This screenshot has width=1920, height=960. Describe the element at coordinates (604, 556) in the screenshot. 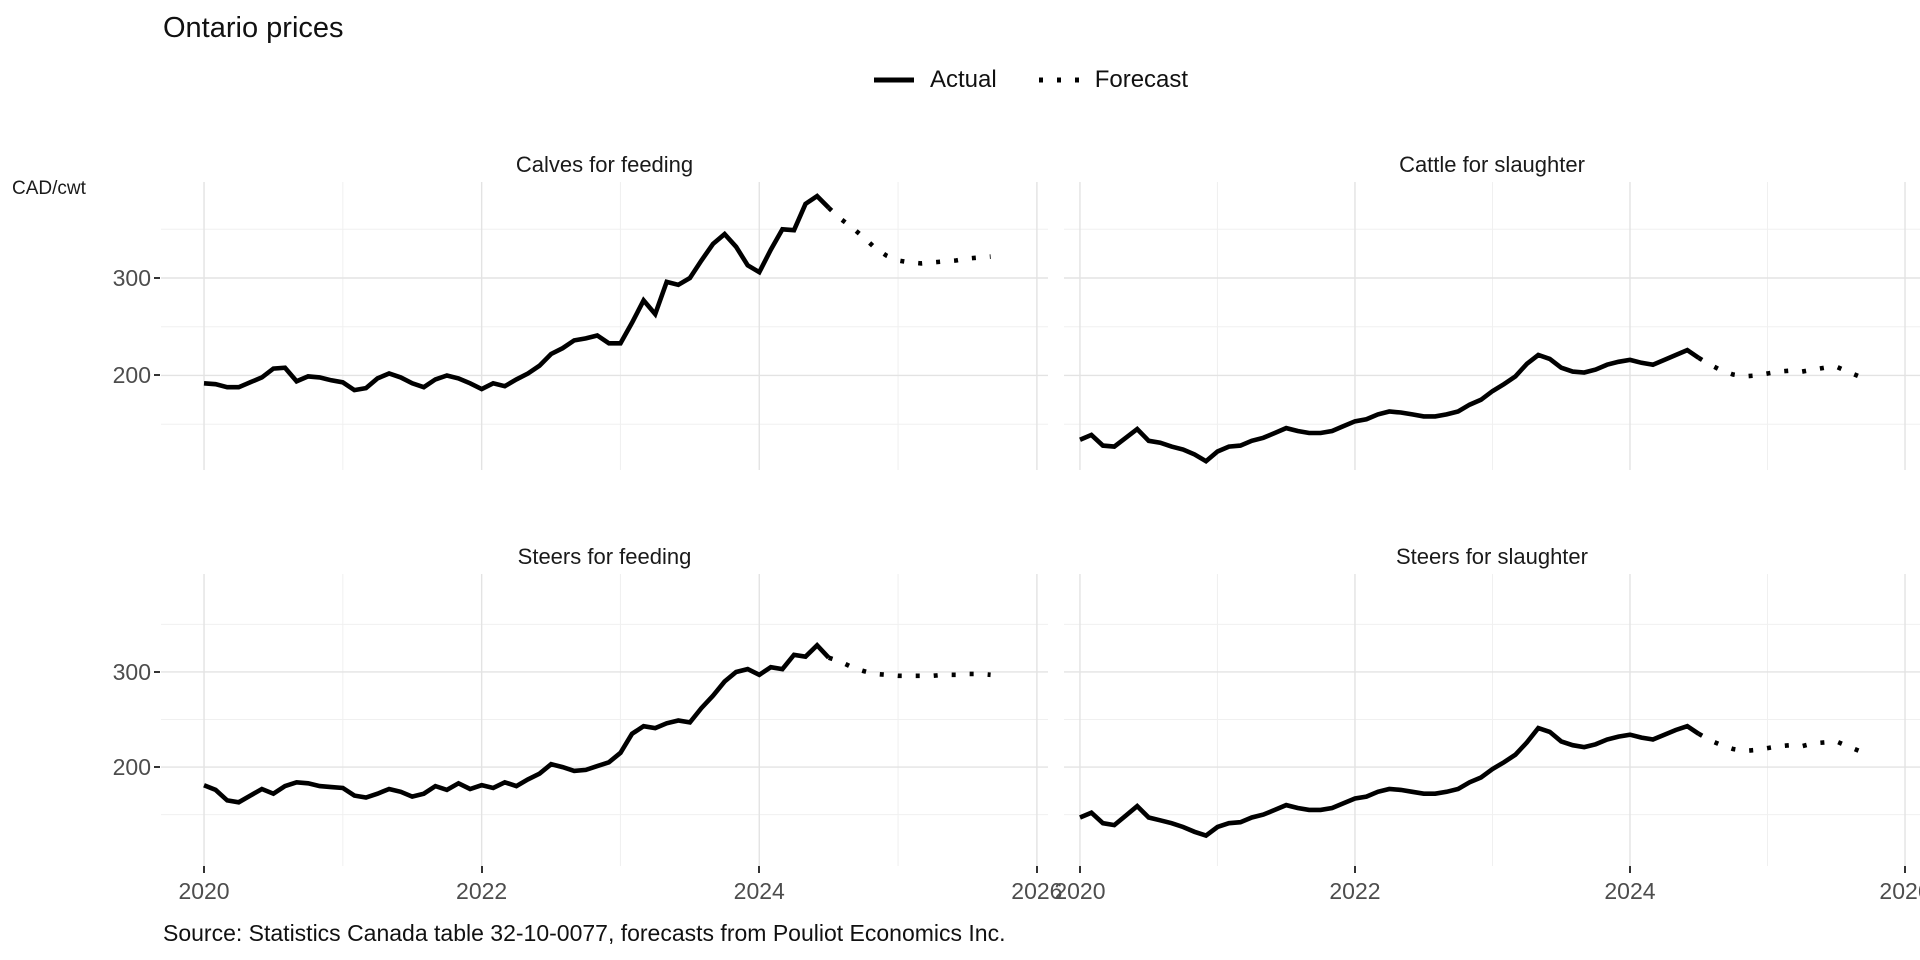

I see `facet-title: Steers for feeding` at that location.